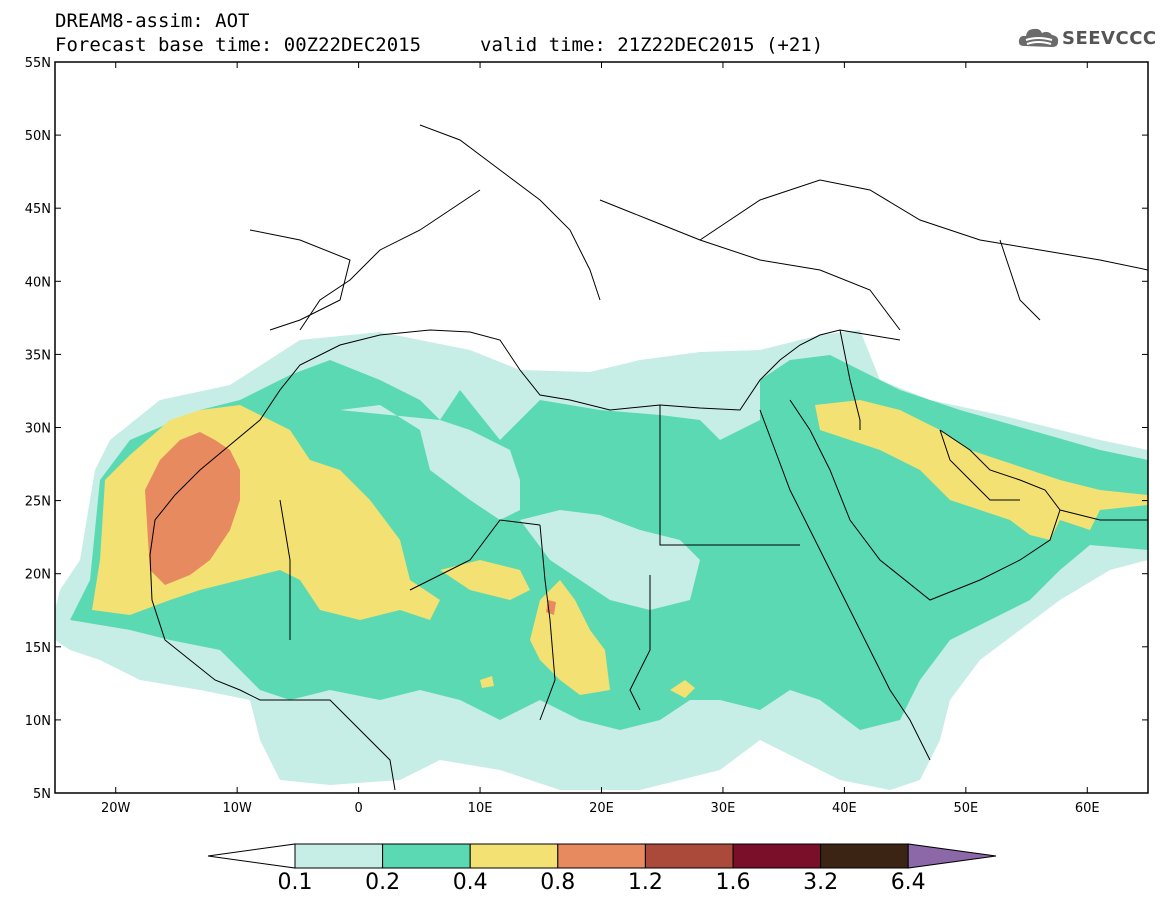 The image size is (1165, 905). Describe the element at coordinates (238, 45) in the screenshot. I see `forecast-base-time: Forecast base time: 00Z22DEC2015` at that location.